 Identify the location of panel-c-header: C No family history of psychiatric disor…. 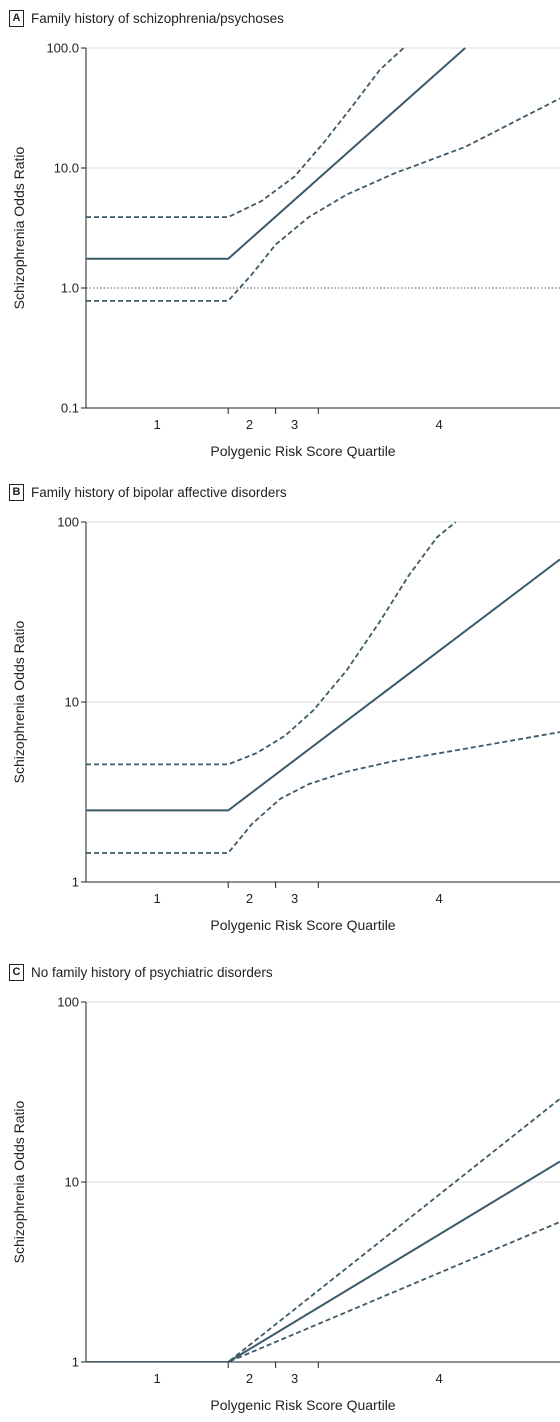
(141, 972).